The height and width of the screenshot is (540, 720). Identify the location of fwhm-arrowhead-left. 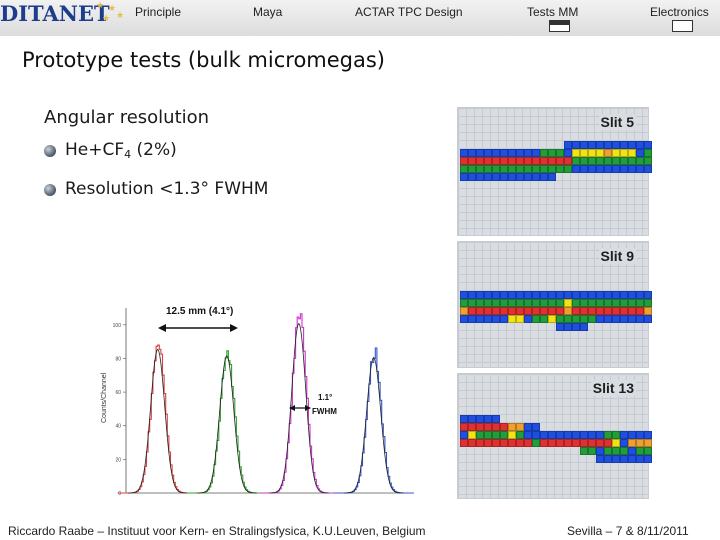
(292, 408).